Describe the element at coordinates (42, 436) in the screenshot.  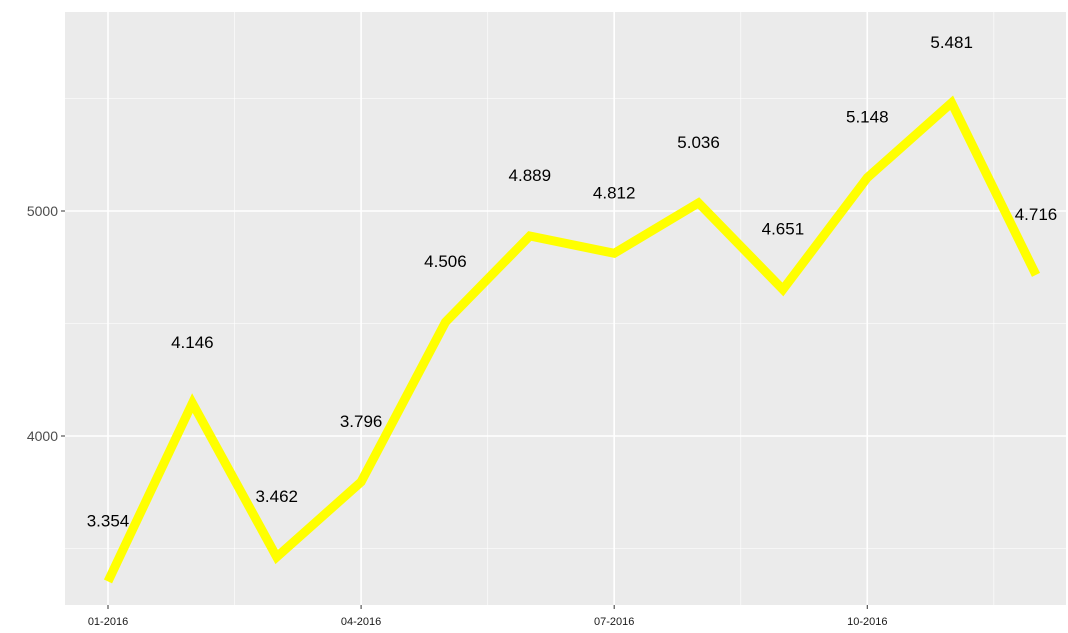
I see `y-tick-label: 4000` at that location.